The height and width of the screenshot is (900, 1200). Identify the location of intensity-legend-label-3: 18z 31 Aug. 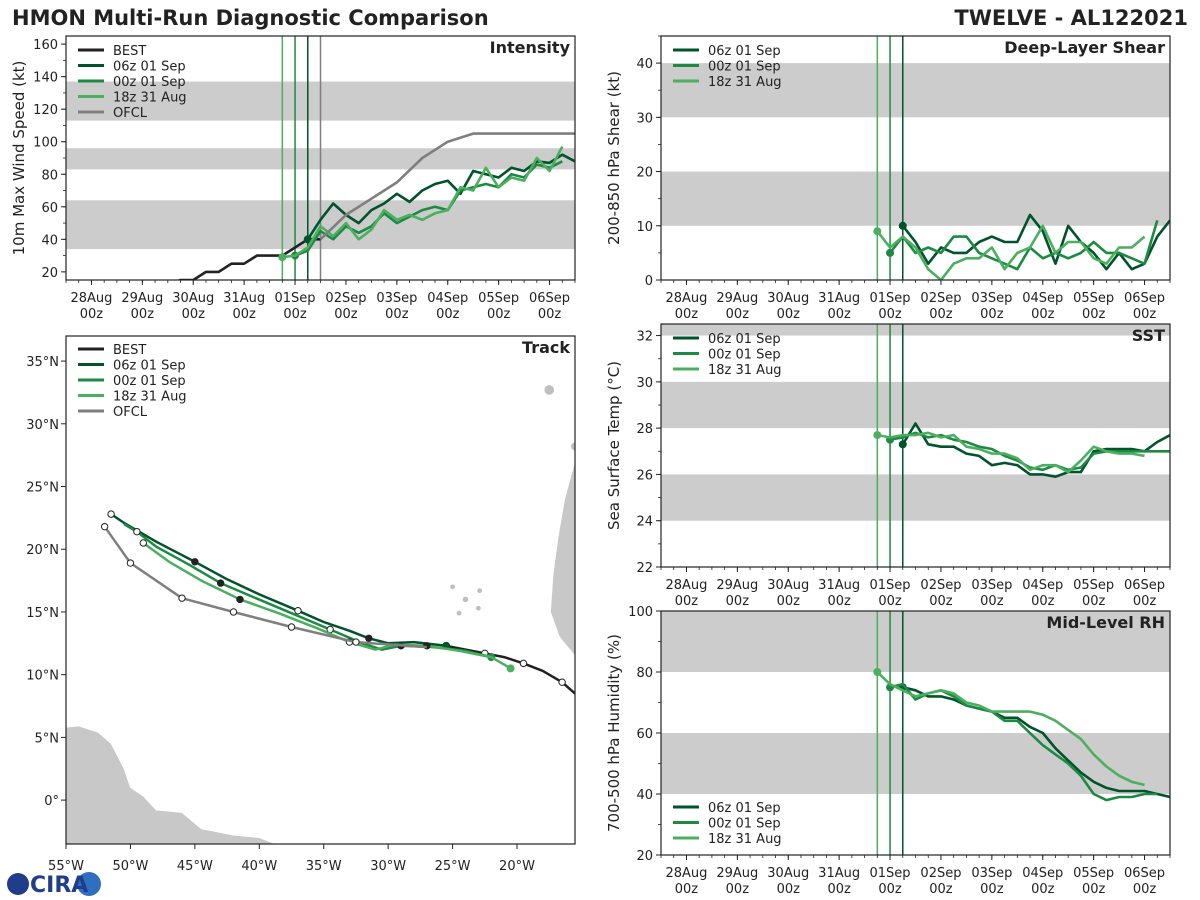
(150, 98).